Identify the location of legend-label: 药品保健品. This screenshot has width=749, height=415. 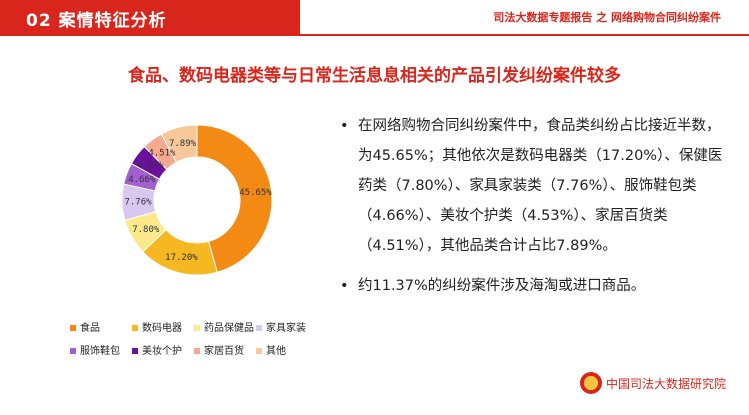
(229, 328).